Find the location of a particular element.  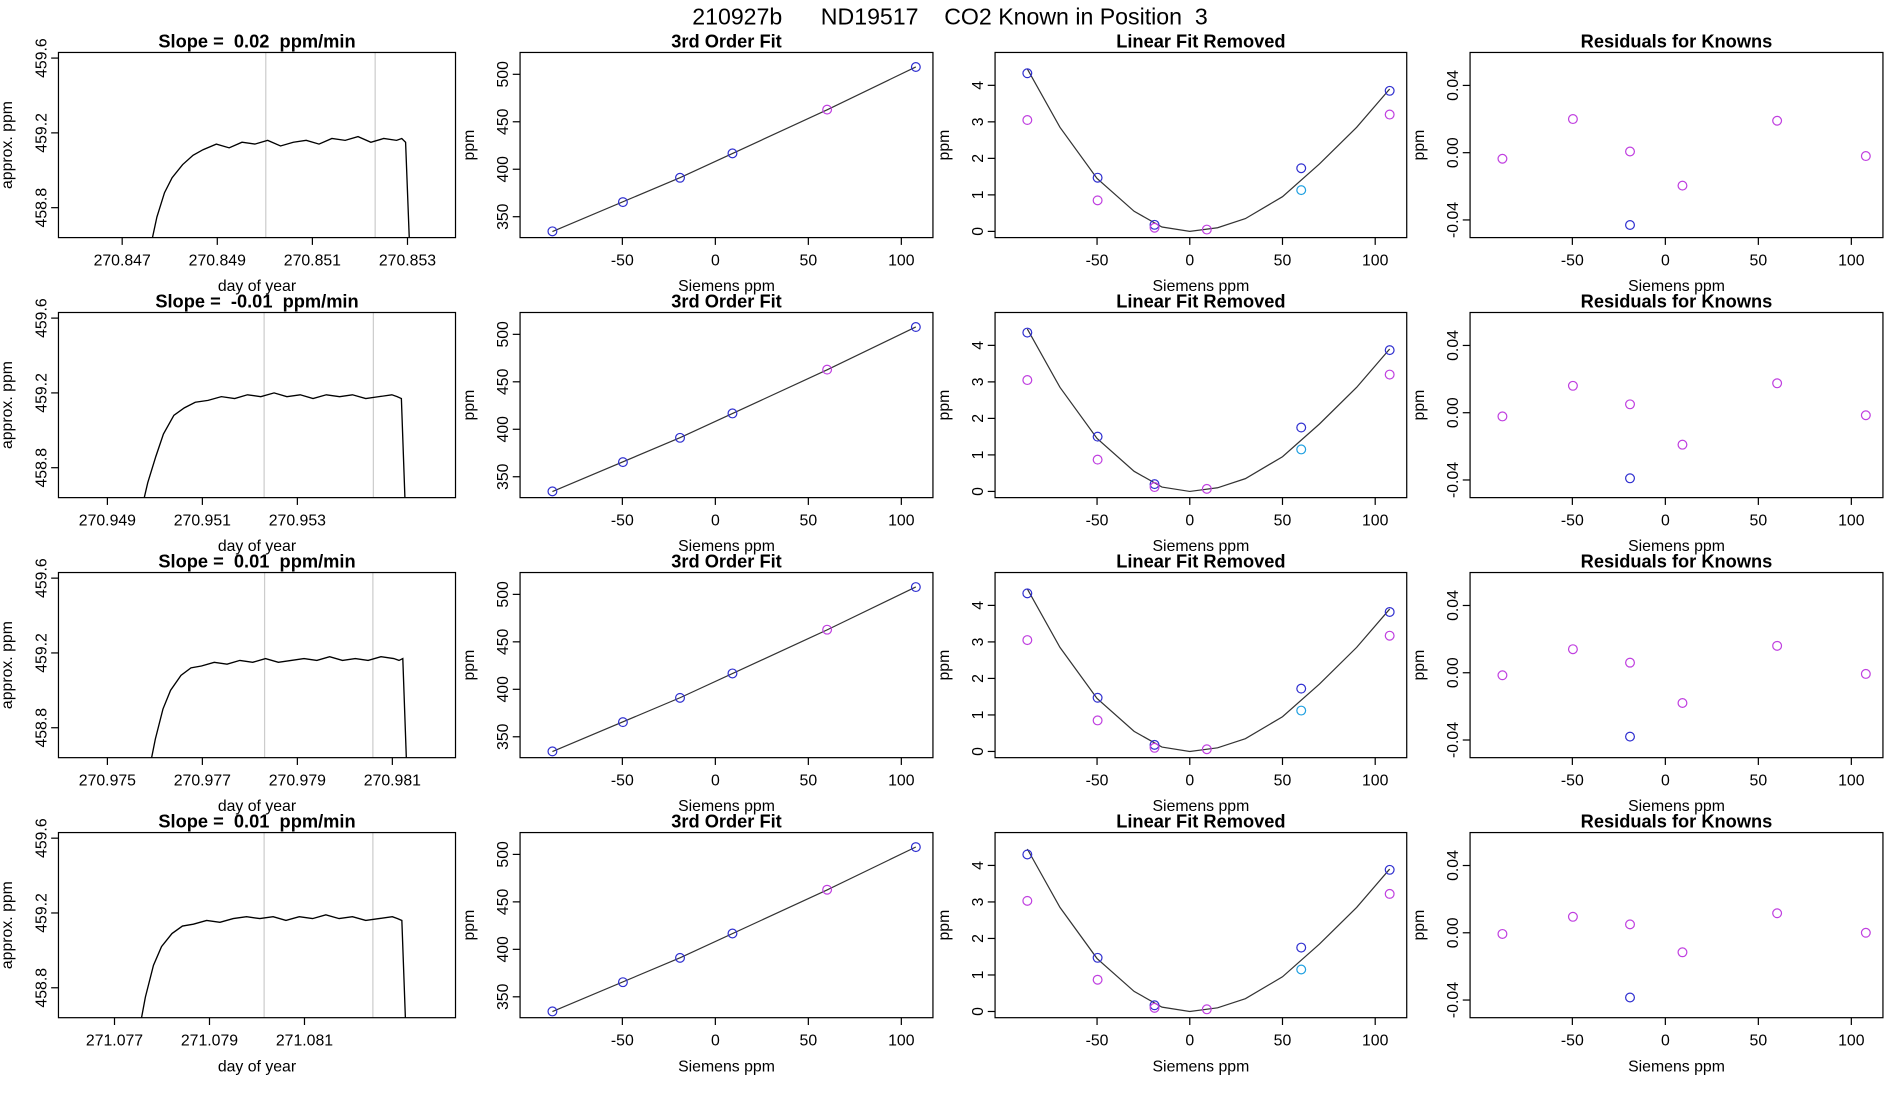

figure-title: 210927b ND19517 CO2 Known in Position 3 is located at coordinates (950, 16).